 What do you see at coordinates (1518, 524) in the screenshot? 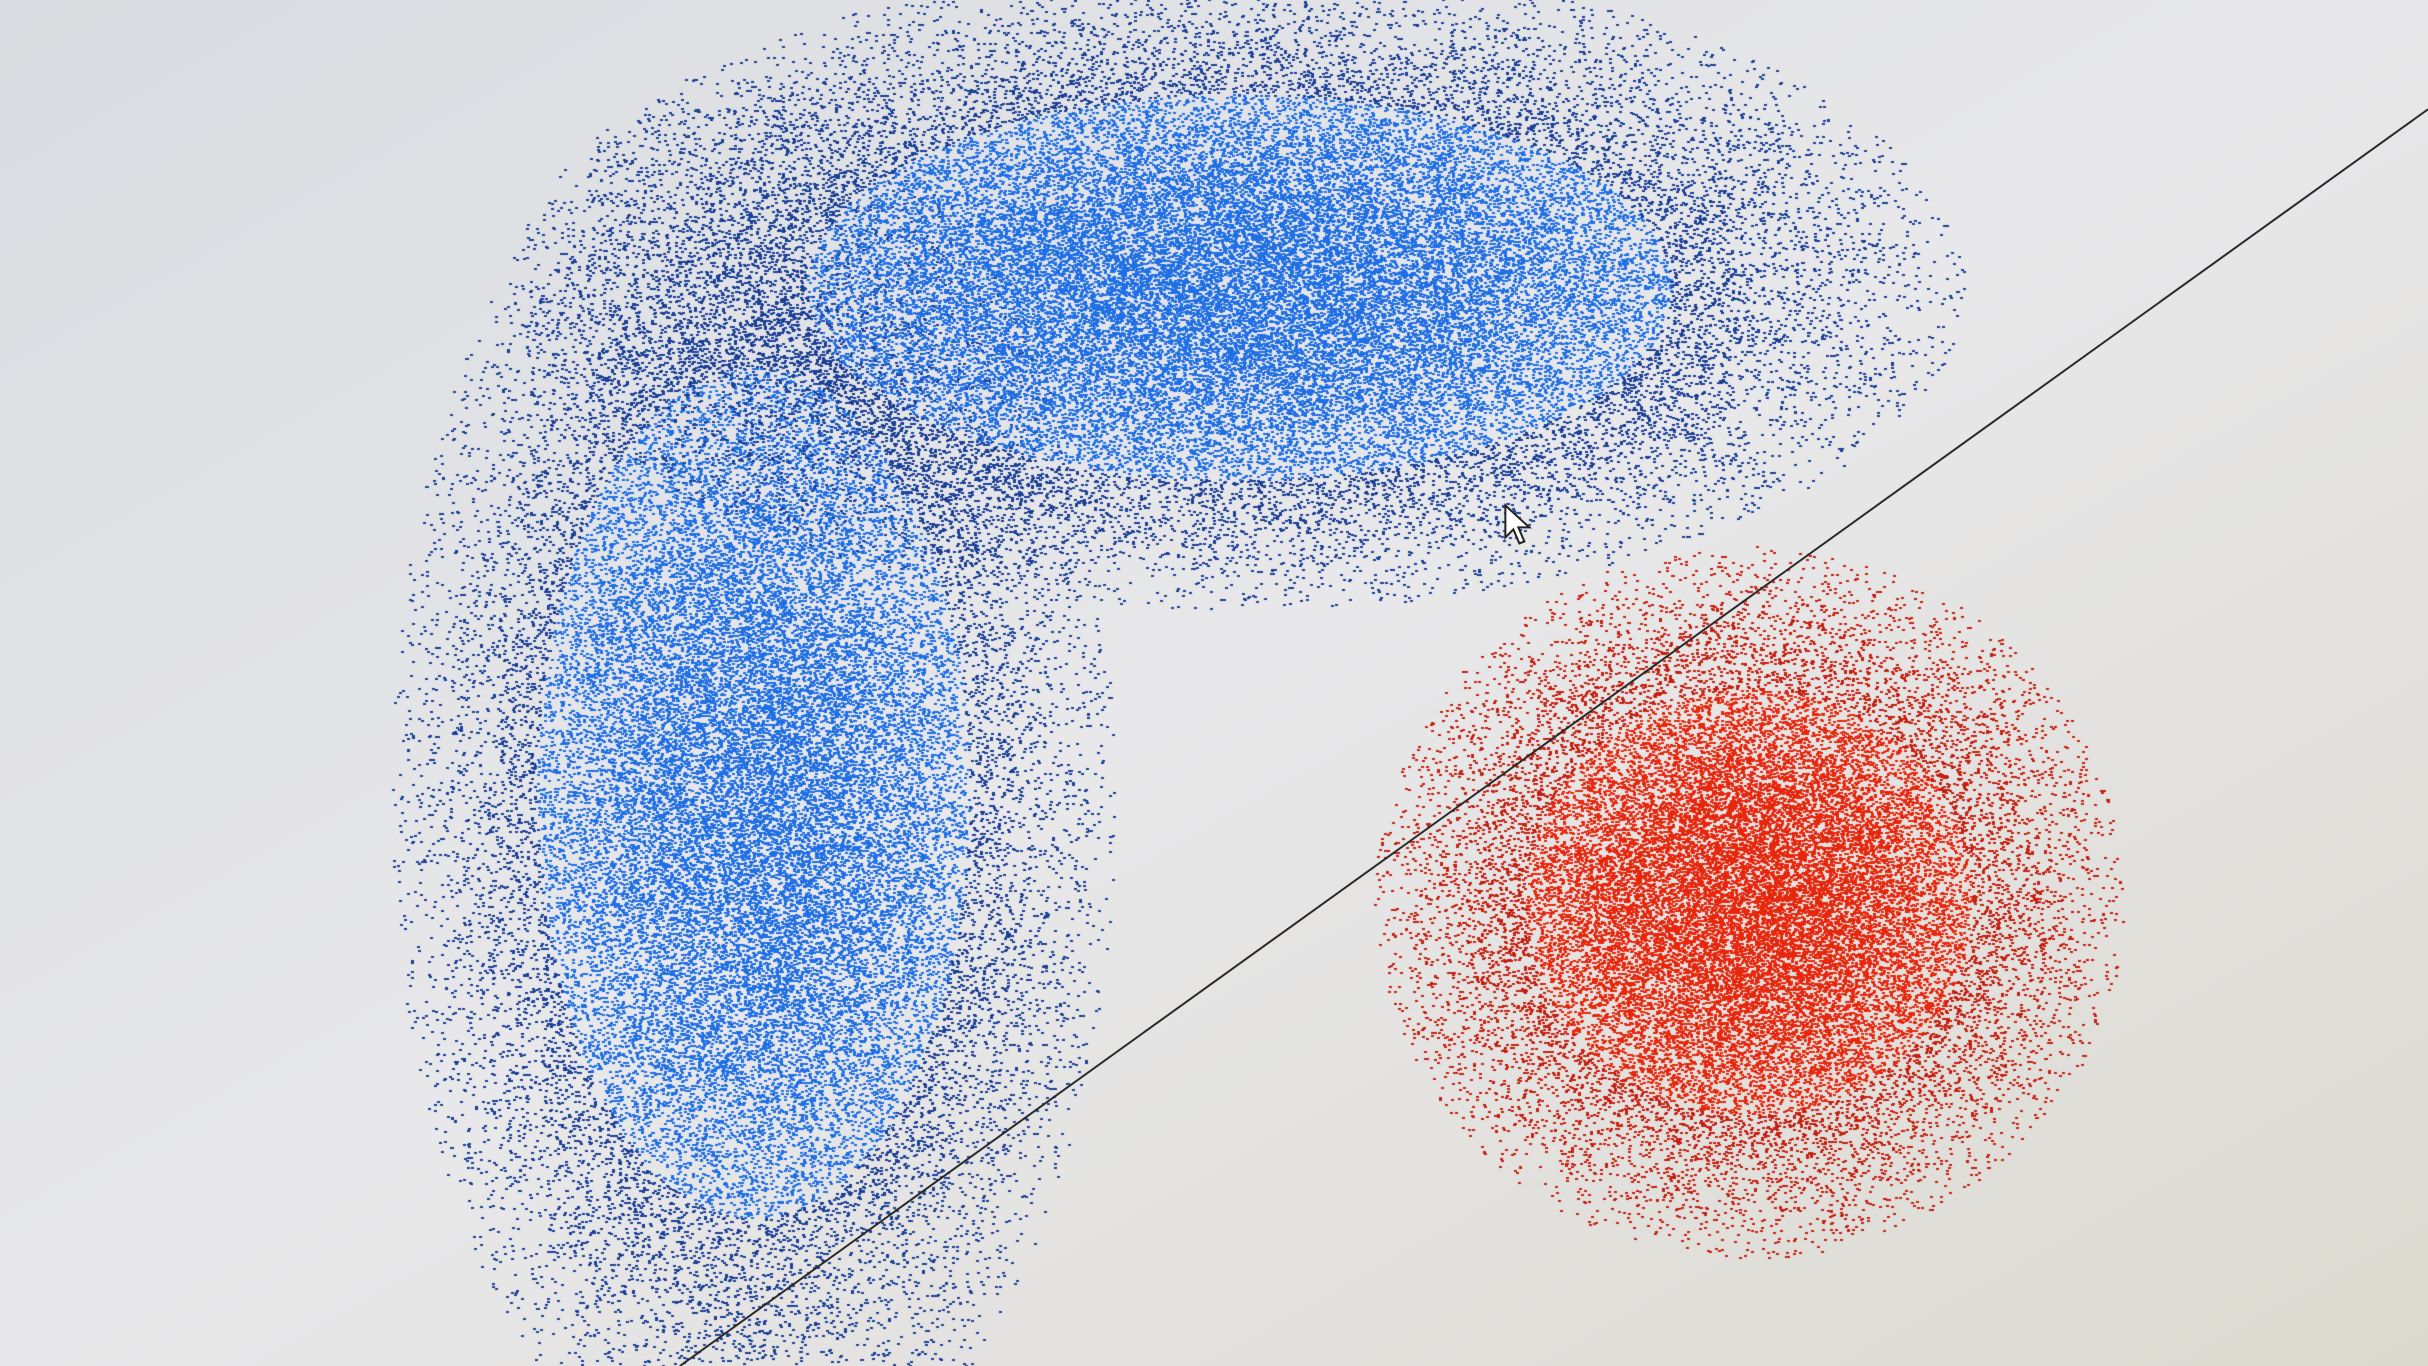
I see `mouse-cursor-icon` at bounding box center [1518, 524].